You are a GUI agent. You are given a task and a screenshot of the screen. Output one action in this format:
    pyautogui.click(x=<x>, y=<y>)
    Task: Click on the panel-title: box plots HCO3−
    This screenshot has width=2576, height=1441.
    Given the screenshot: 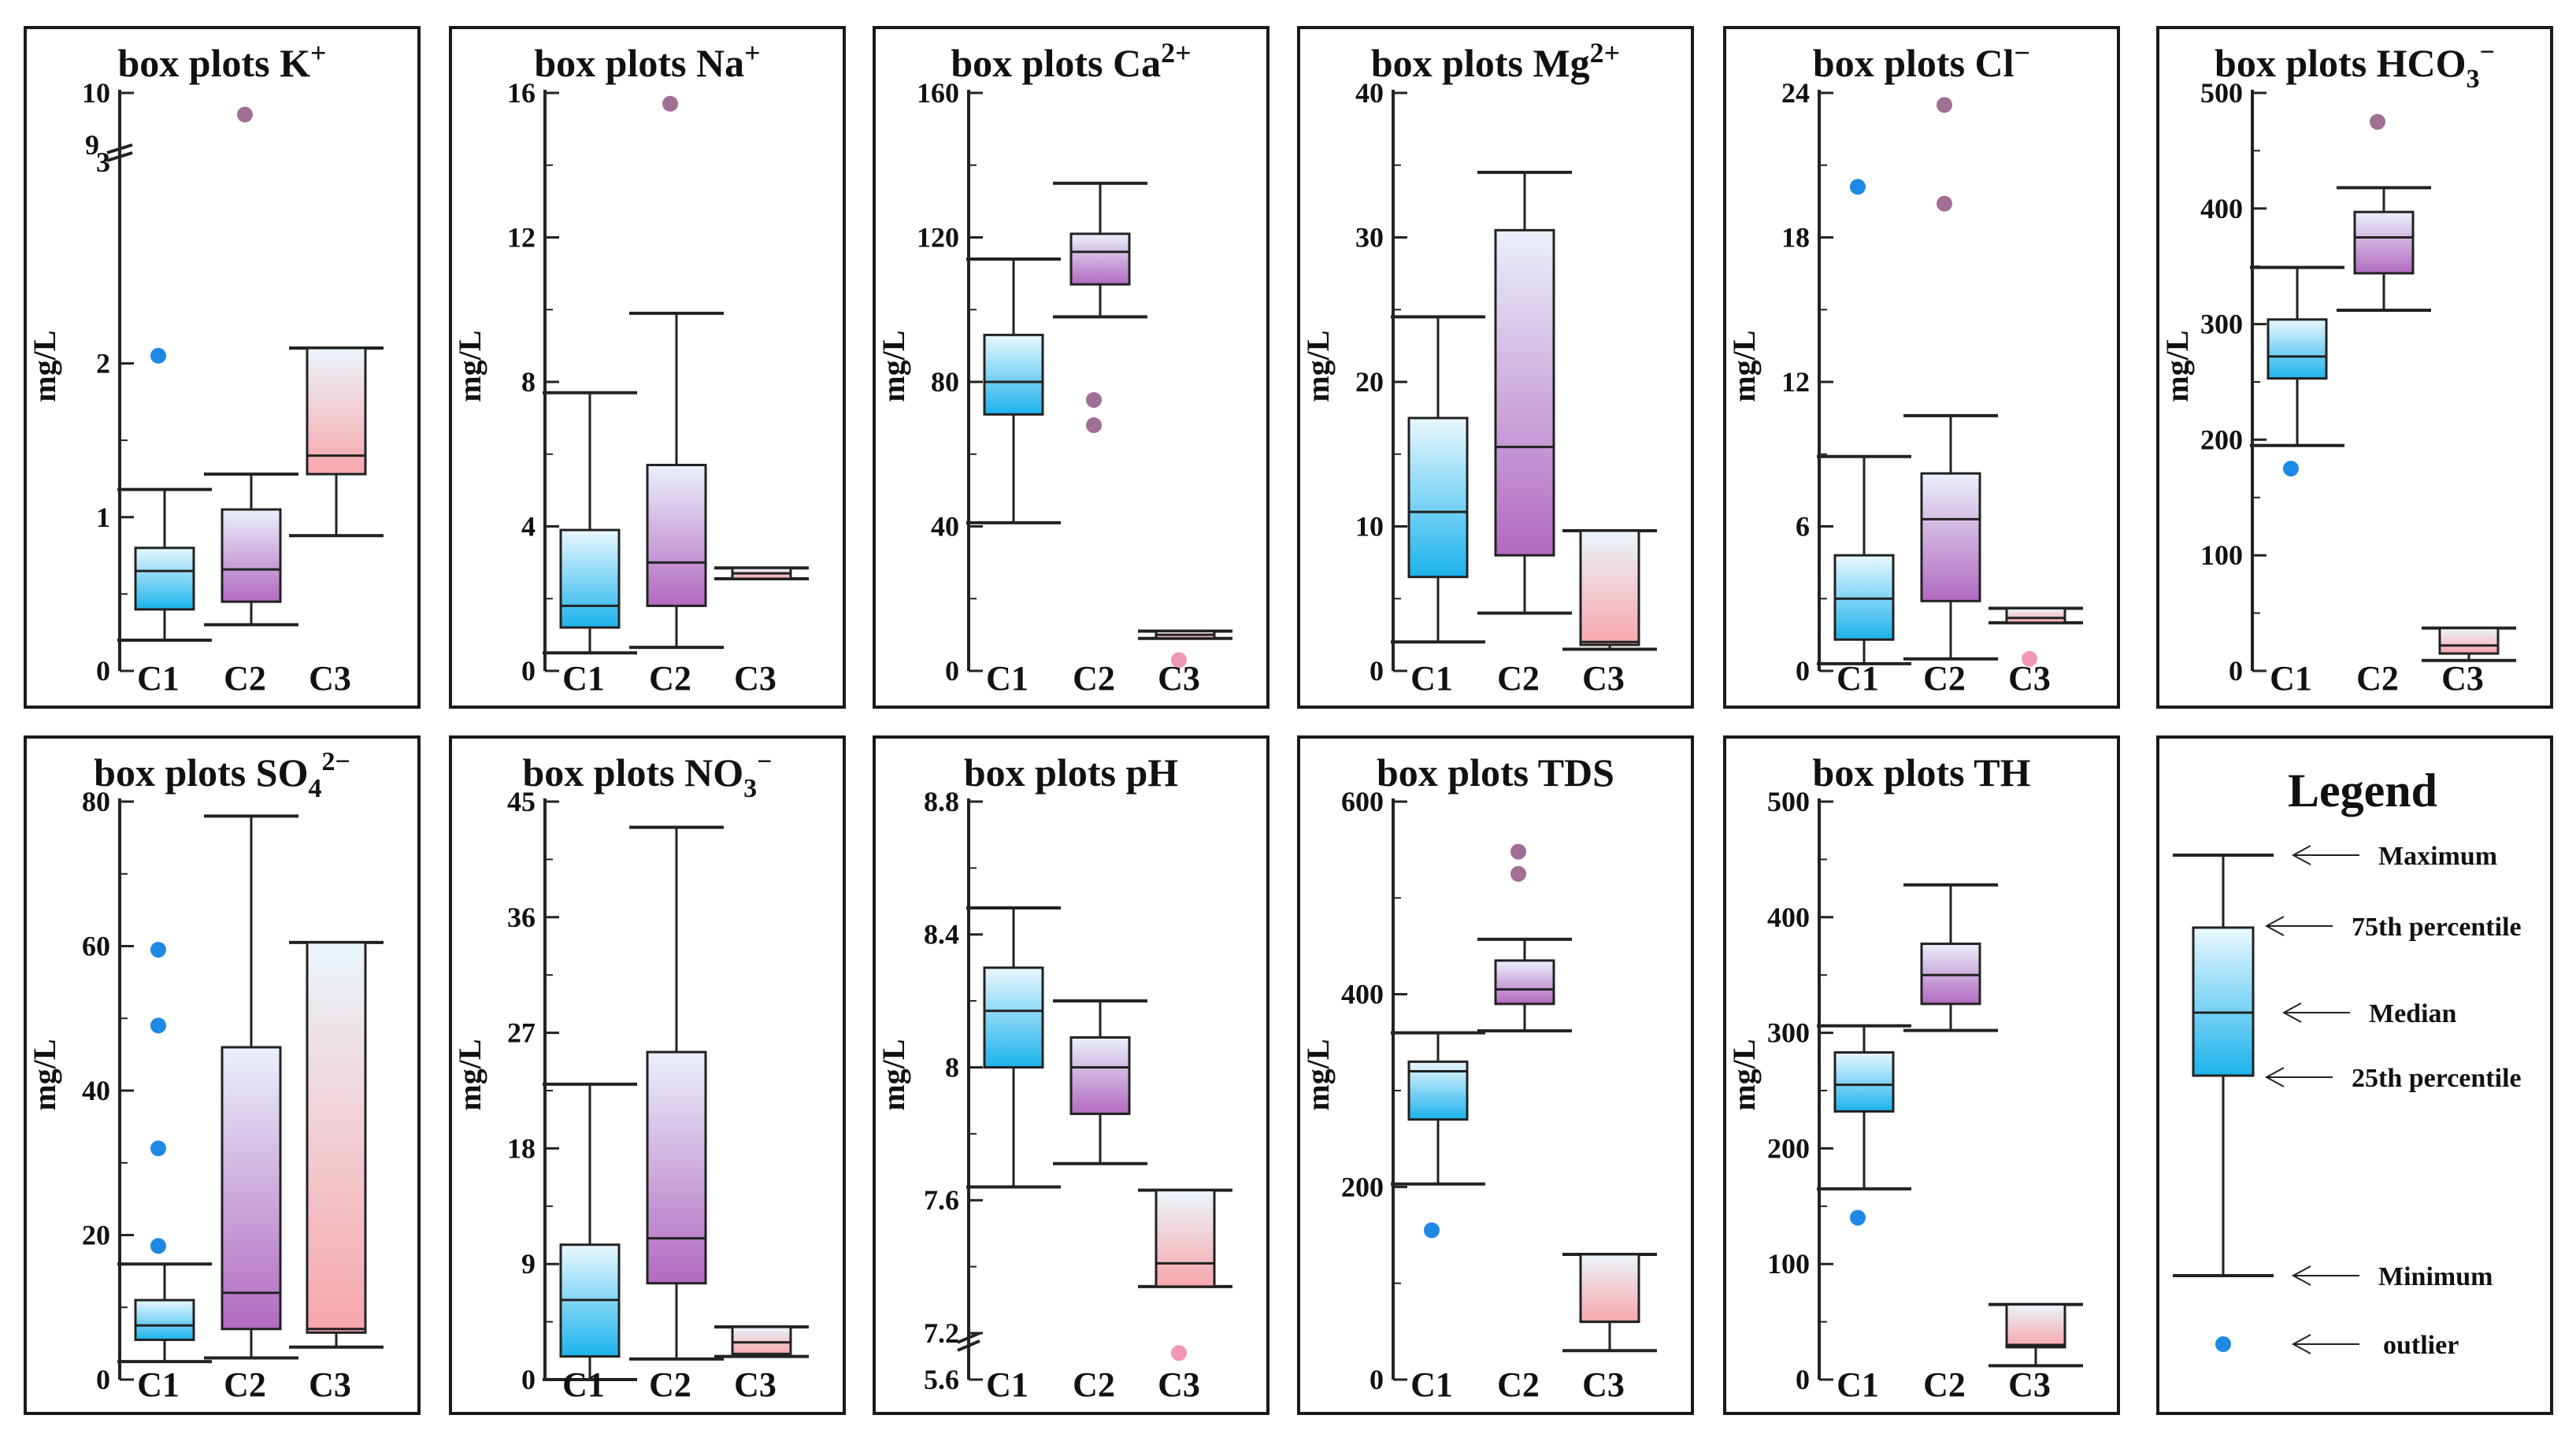 What is the action you would take?
    pyautogui.click(x=2355, y=66)
    